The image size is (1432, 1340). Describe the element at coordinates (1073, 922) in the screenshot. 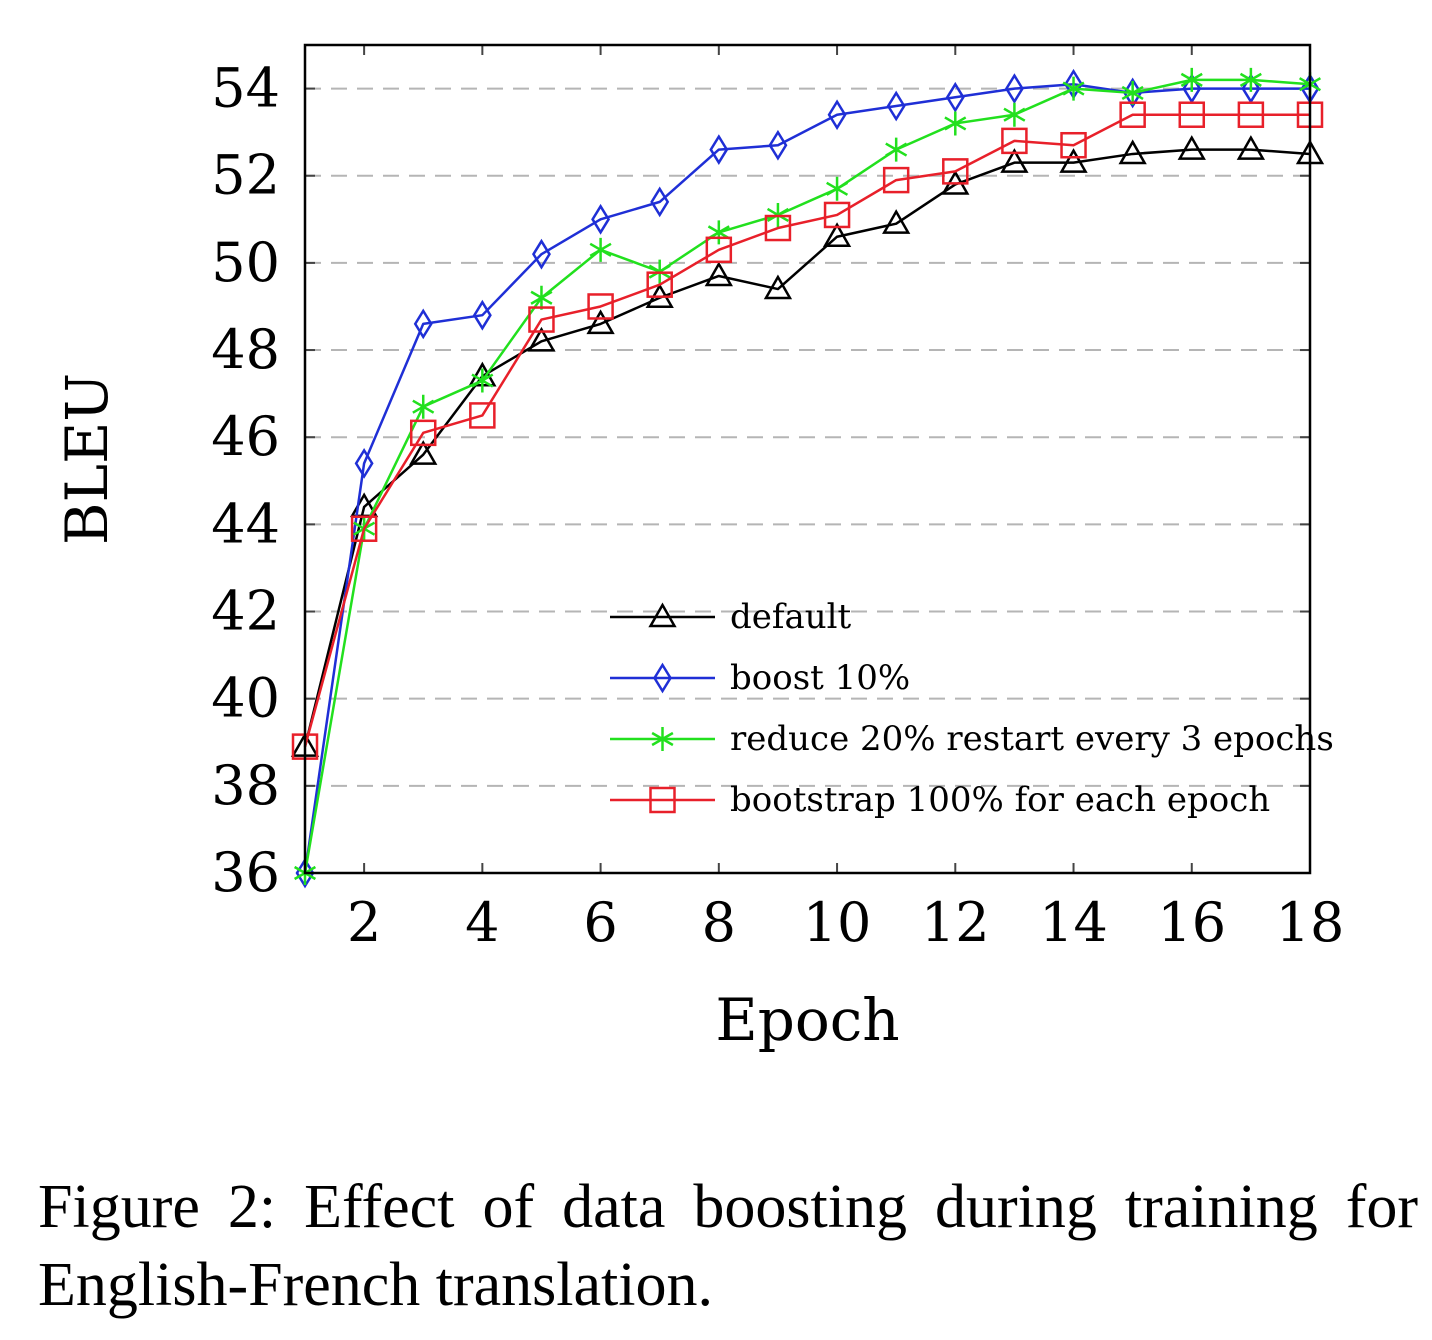

I see `x-tick-label: 14` at that location.